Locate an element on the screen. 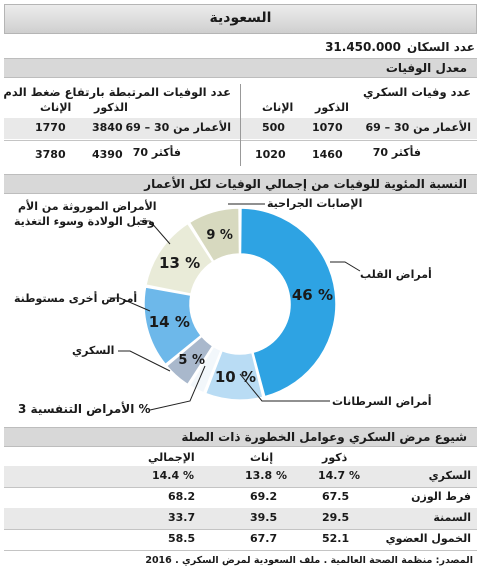 Image resolution: width=481 pixels, height=572 pixels. prev-row-total: 33.7 is located at coordinates (182, 517).